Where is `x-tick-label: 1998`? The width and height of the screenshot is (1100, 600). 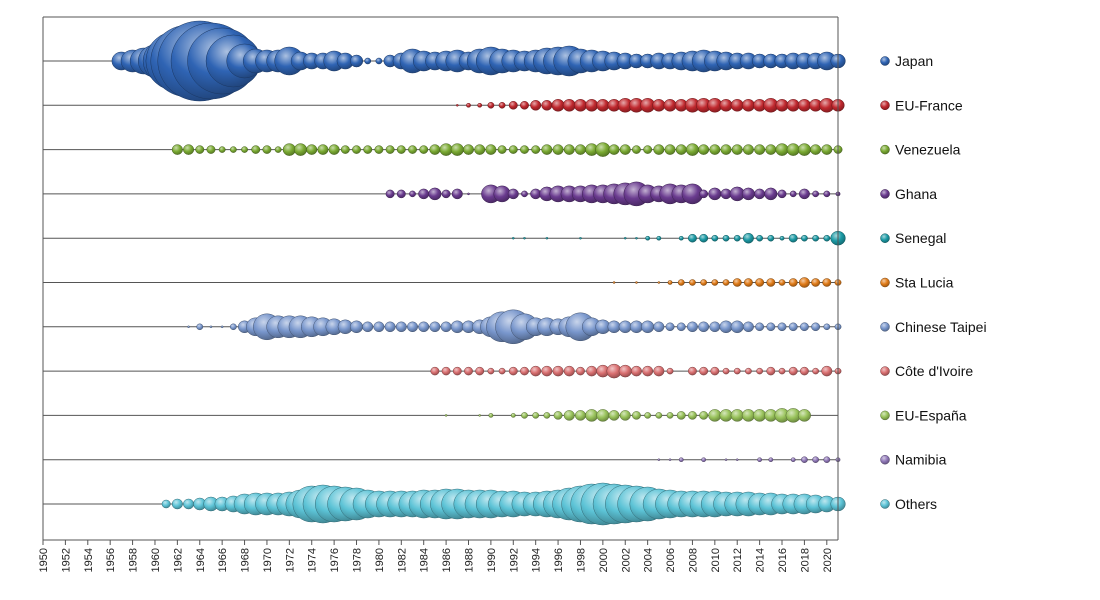 x-tick-label: 1998 is located at coordinates (581, 560).